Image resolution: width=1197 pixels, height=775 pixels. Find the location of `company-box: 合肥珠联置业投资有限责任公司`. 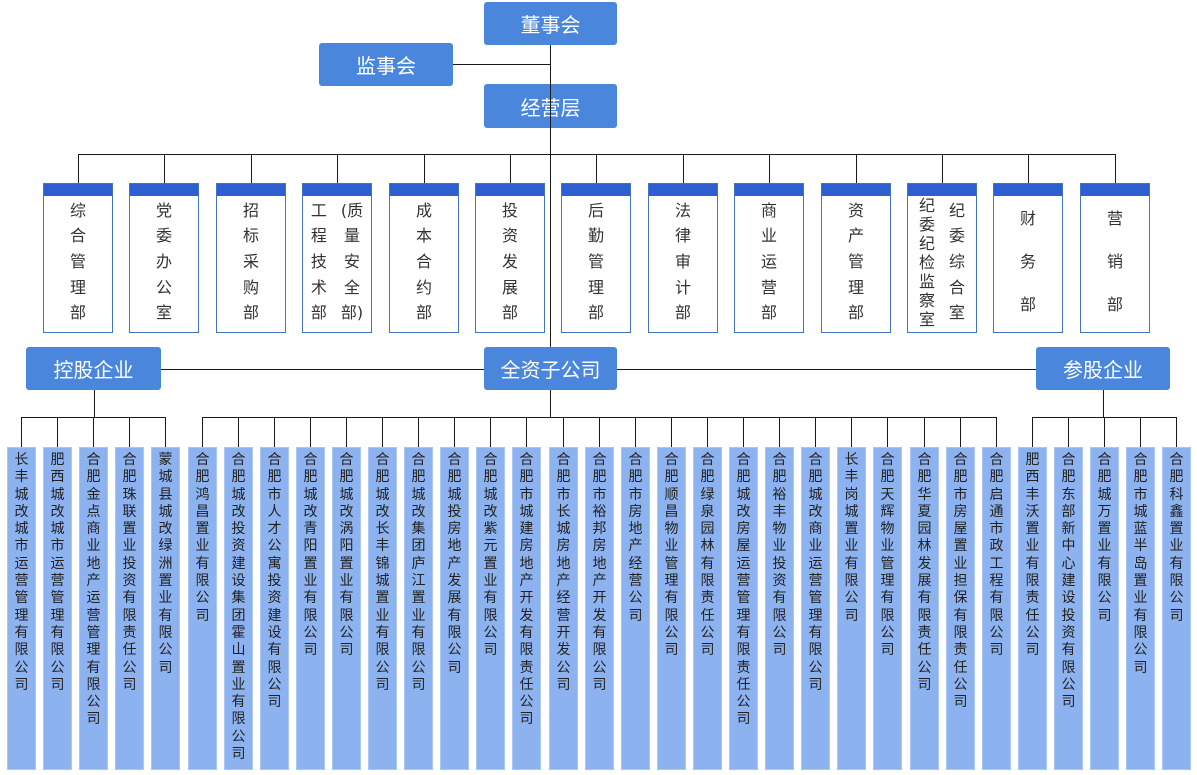

company-box: 合肥珠联置业投资有限责任公司 is located at coordinates (129, 608).